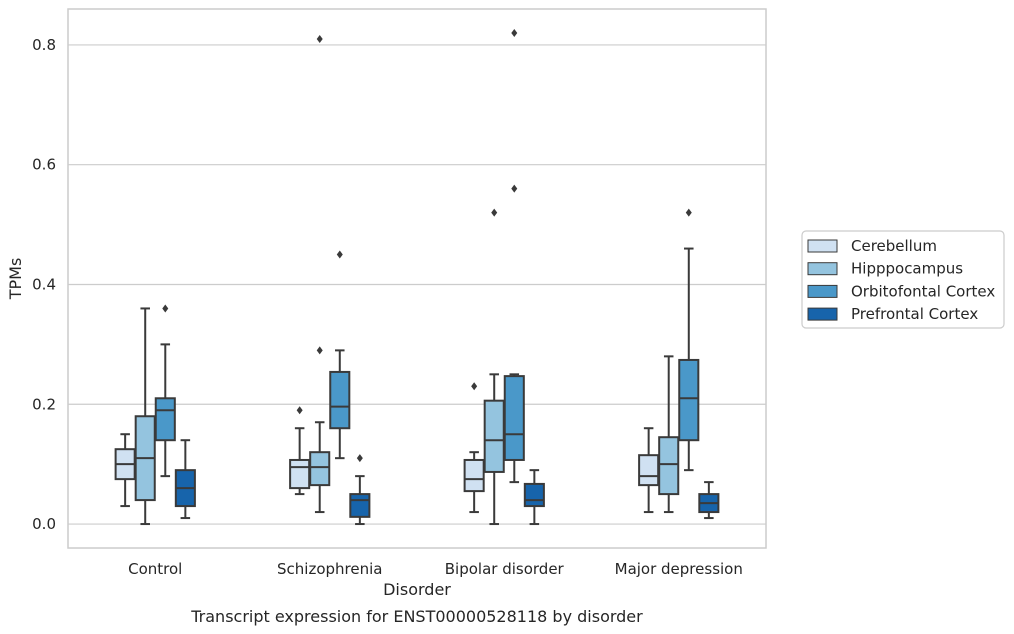 The width and height of the screenshot is (1014, 634). I want to click on legend-frame, so click(903, 279).